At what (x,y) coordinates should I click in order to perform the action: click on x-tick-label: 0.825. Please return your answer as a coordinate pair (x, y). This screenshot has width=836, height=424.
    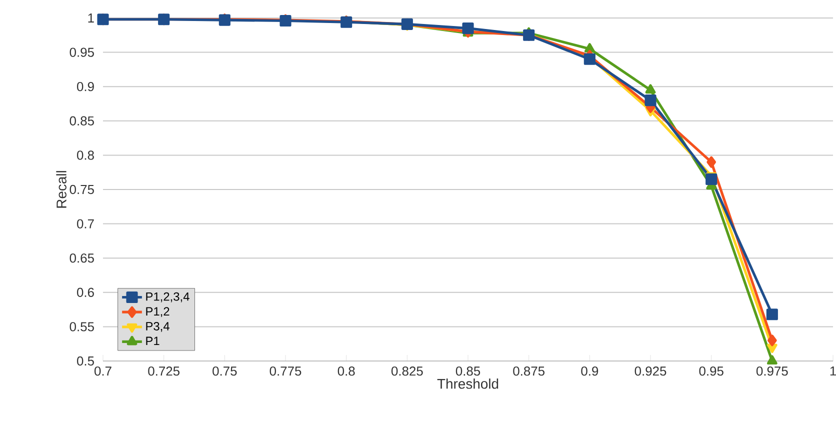
    Looking at the image, I should click on (407, 371).